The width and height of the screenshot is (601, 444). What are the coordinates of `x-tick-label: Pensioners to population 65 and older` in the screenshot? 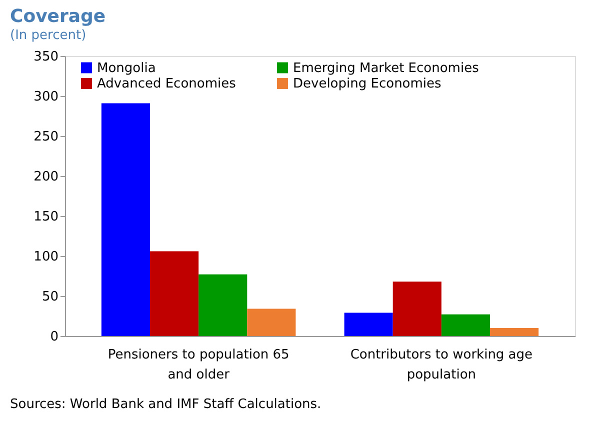 It's located at (199, 365).